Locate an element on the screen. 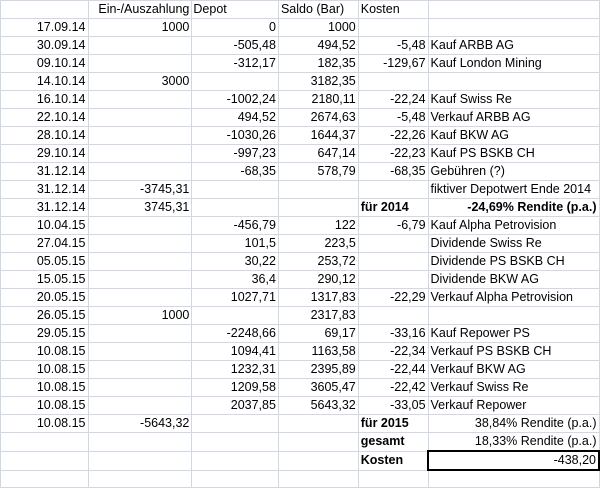  cell-beschreibung: fiktiver Depotwert Ende 2014 is located at coordinates (513, 189).